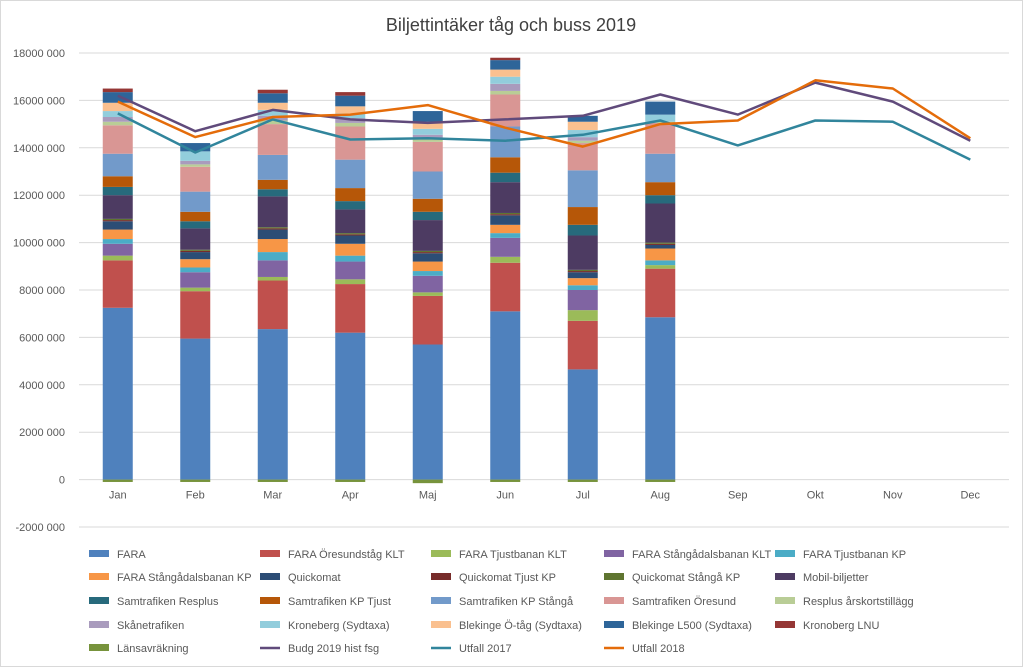 Image resolution: width=1023 pixels, height=667 pixels. I want to click on legend-item: Länsavräkning, so click(139, 649).